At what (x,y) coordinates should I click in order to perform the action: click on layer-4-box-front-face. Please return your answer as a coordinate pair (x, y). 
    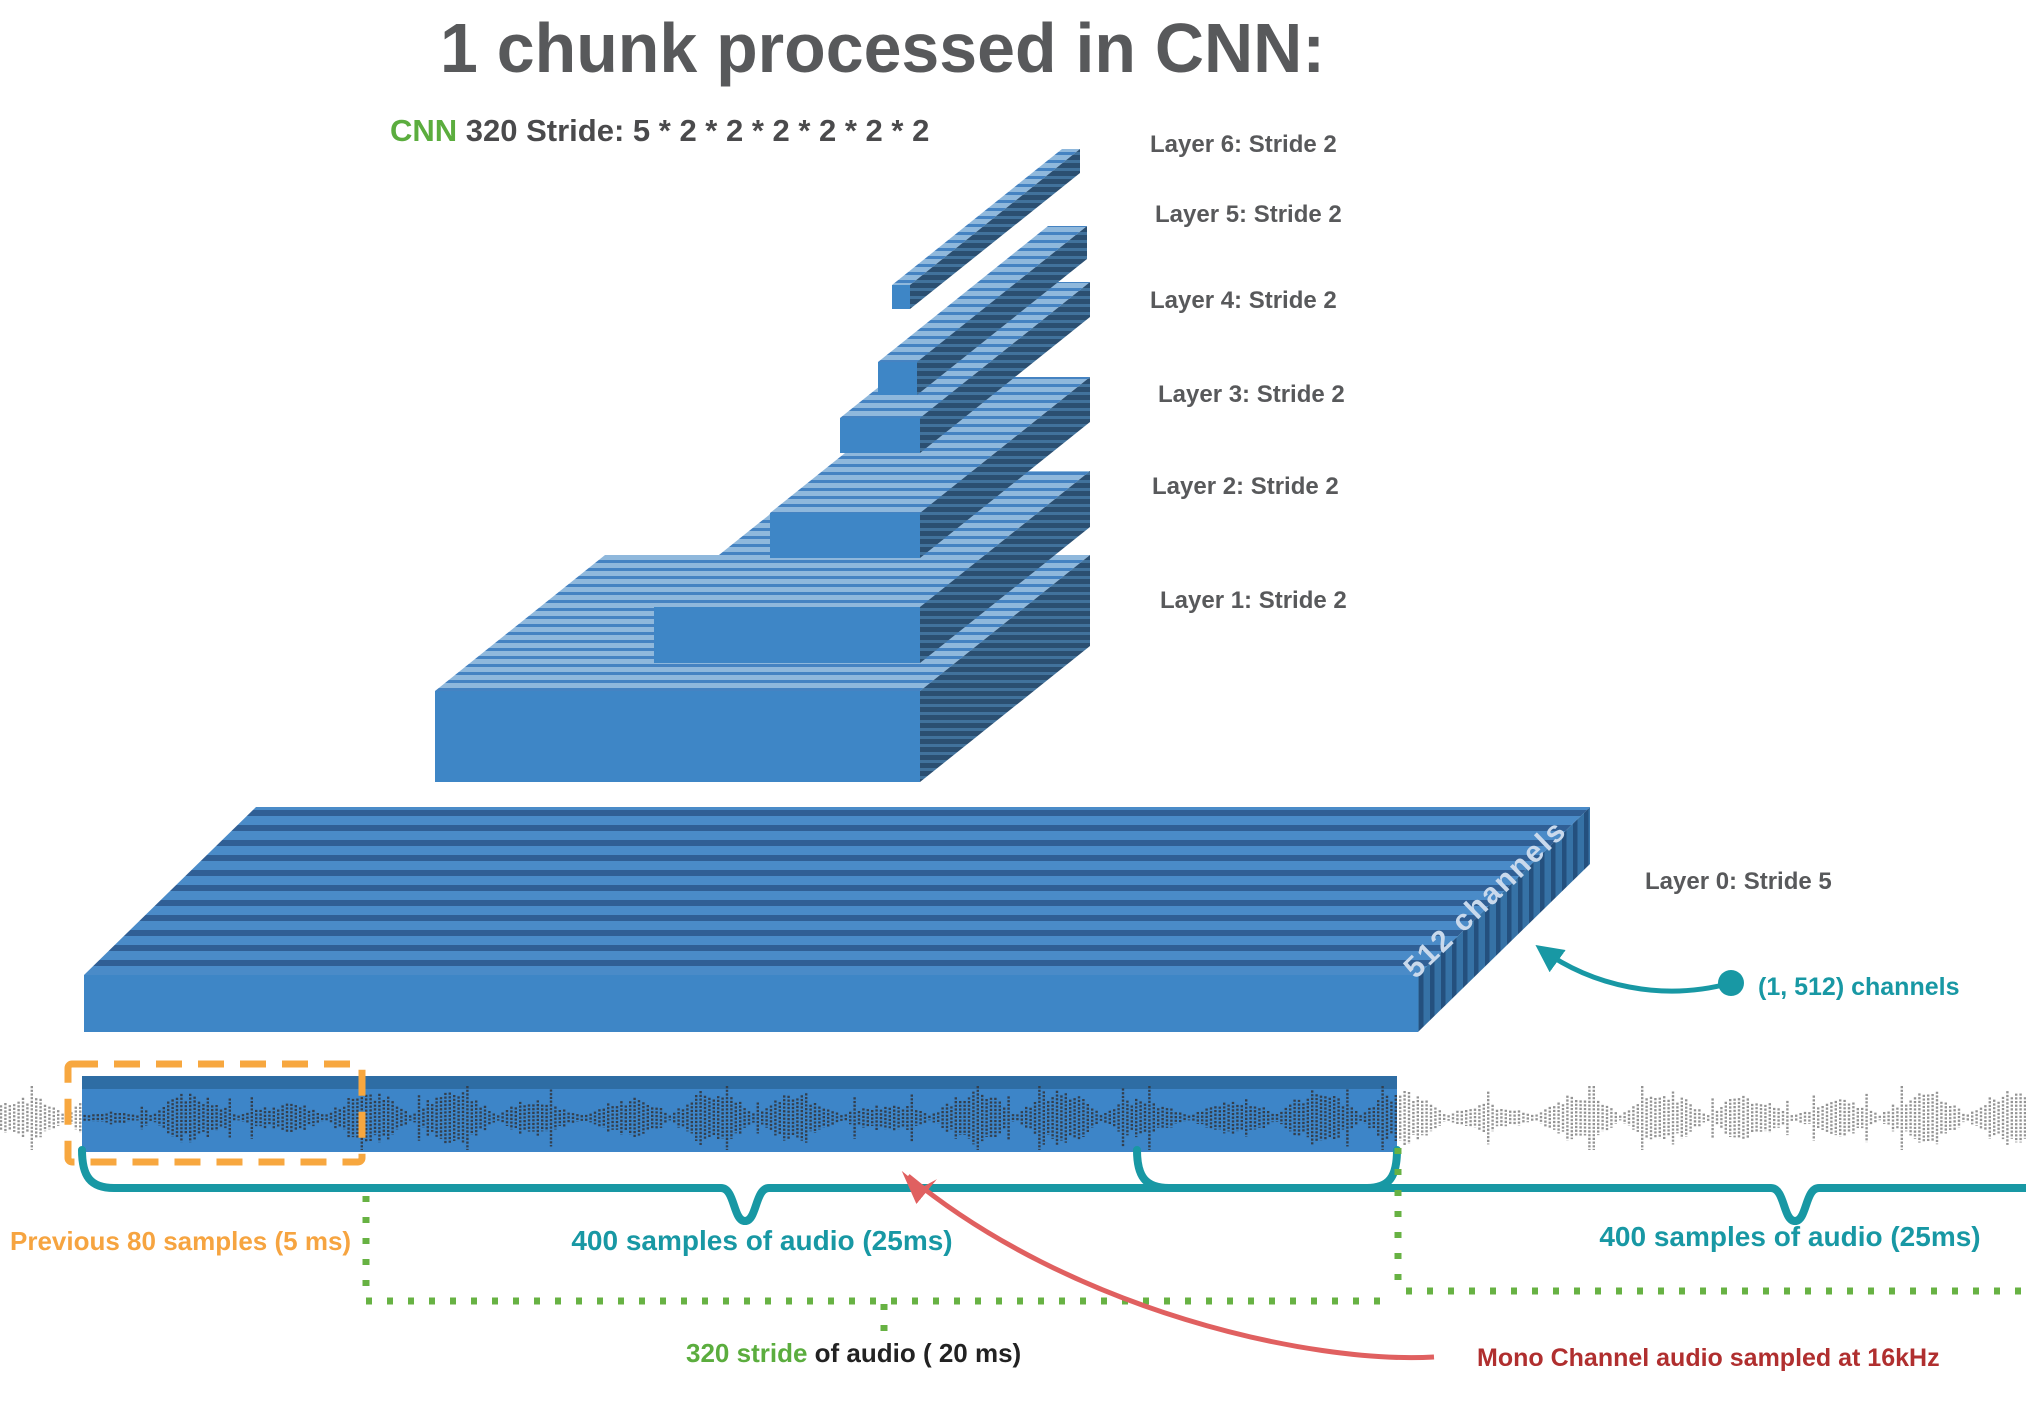
    Looking at the image, I should click on (880, 435).